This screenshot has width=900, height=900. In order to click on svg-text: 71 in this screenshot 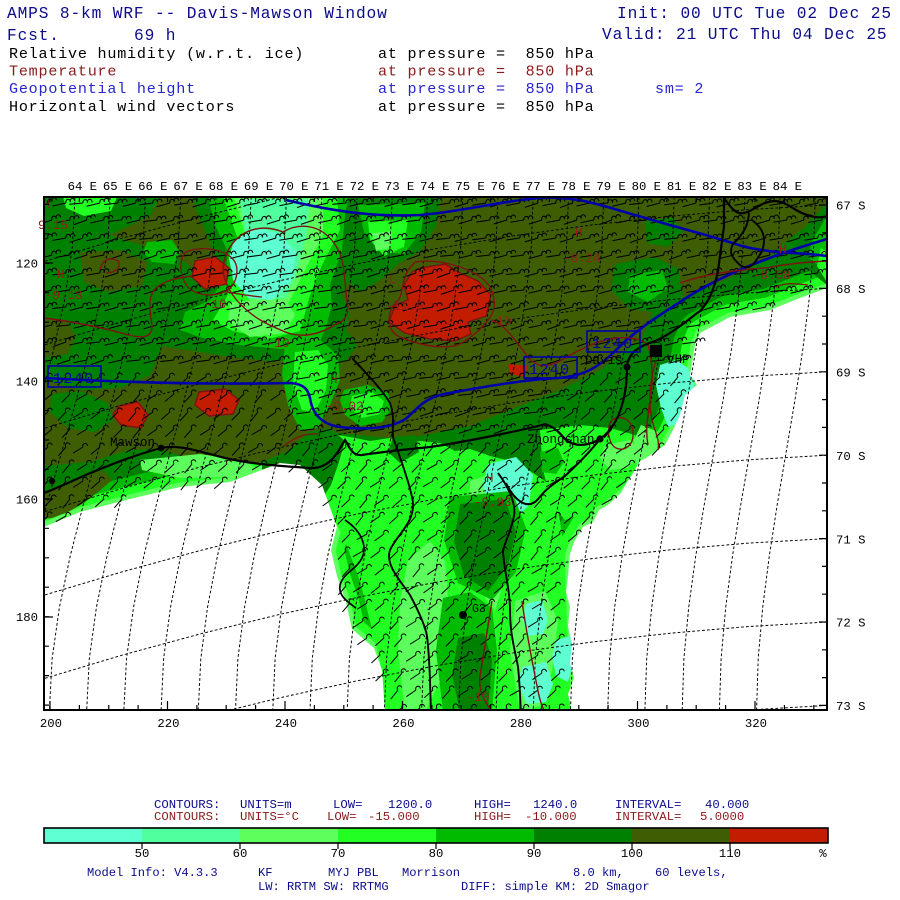, I will do `click(321, 187)`.